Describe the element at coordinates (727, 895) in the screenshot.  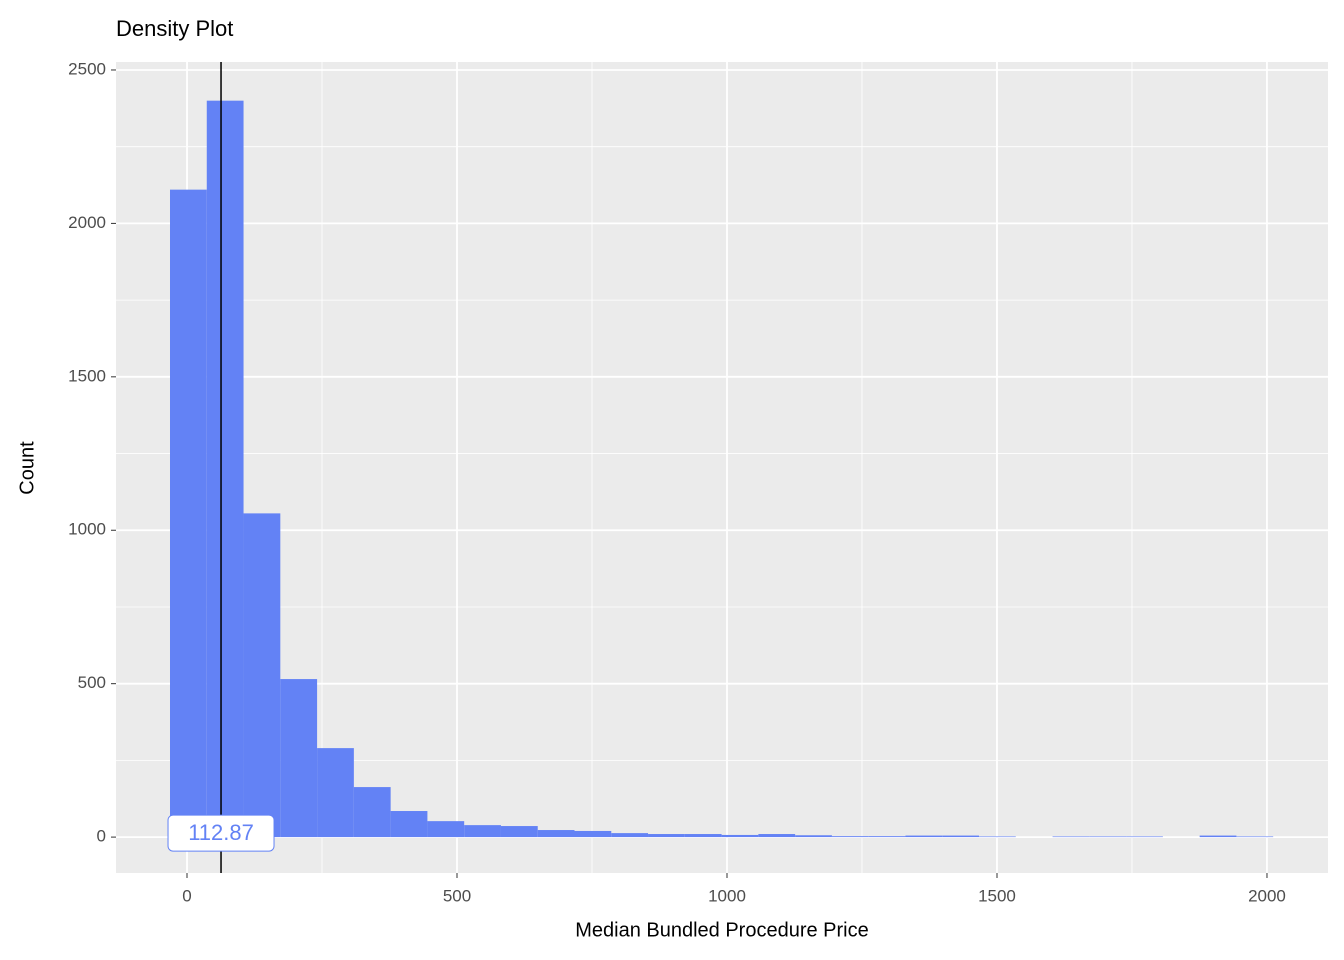
I see `x-tick-label: 1000` at that location.